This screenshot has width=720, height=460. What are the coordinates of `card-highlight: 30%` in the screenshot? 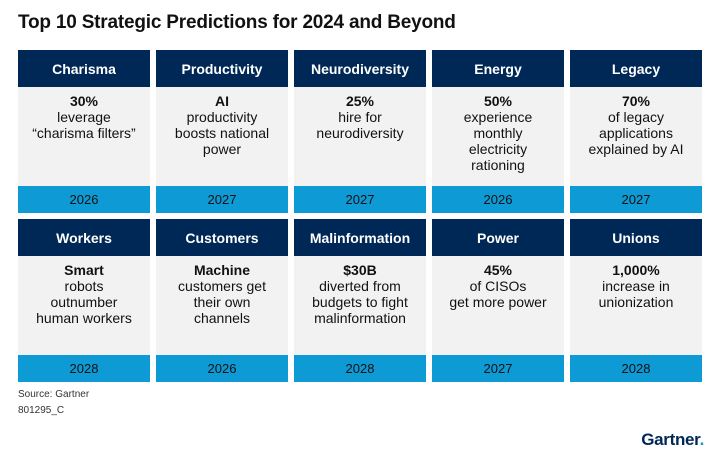 It's located at (84, 101).